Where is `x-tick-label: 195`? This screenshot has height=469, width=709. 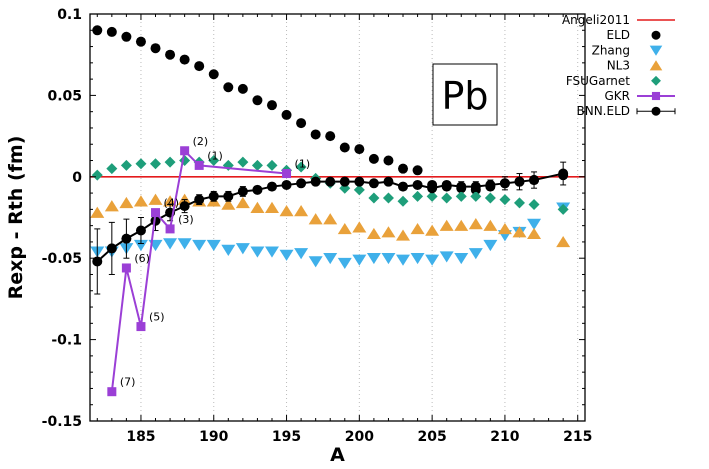 x-tick-label: 195 is located at coordinates (286, 437).